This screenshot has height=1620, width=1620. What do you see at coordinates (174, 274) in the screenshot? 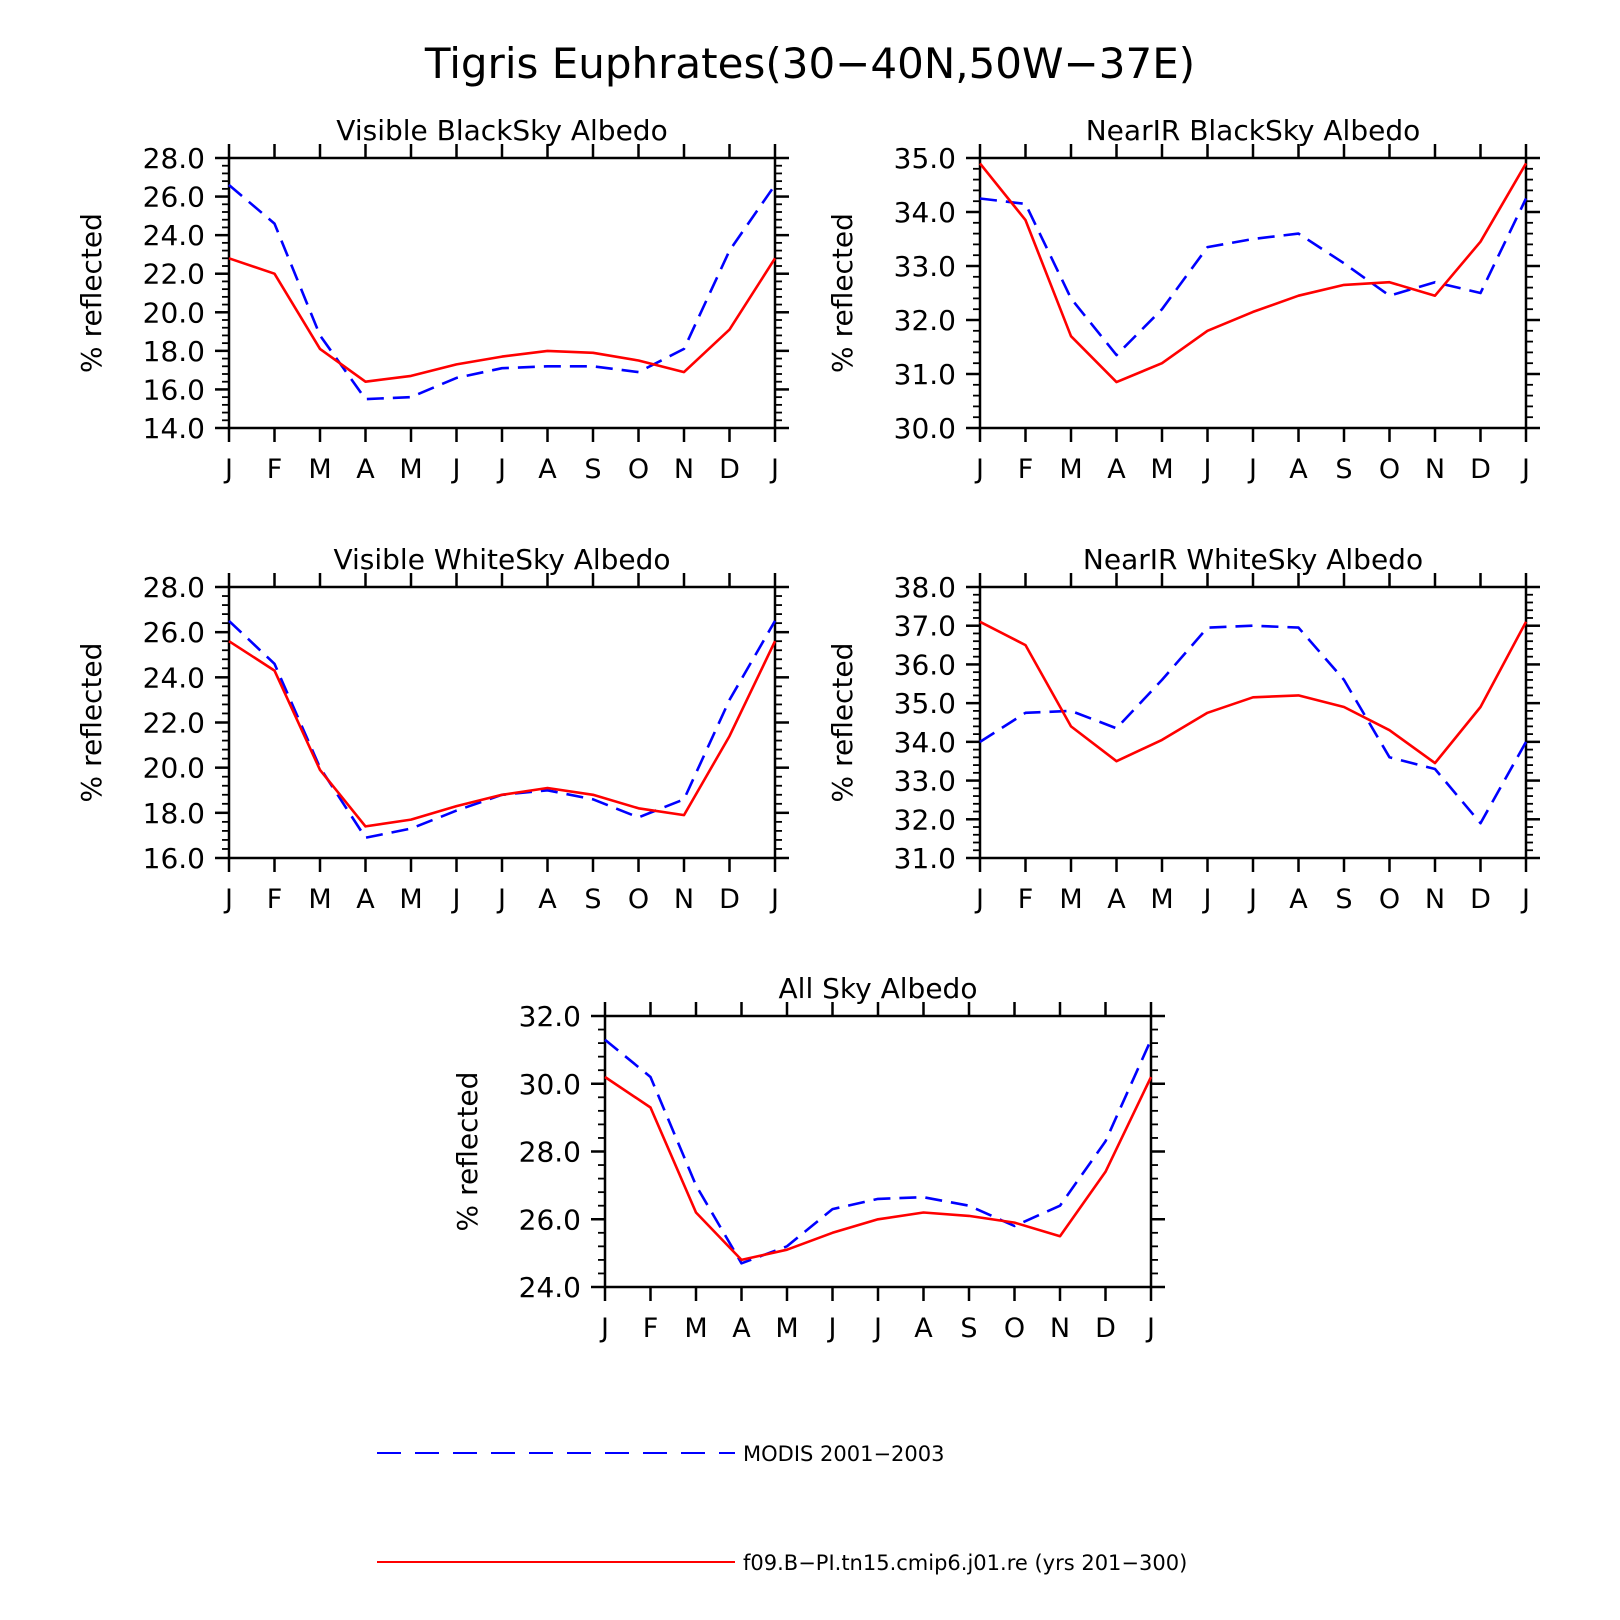
I see `y-tick-label: 22.0` at bounding box center [174, 274].